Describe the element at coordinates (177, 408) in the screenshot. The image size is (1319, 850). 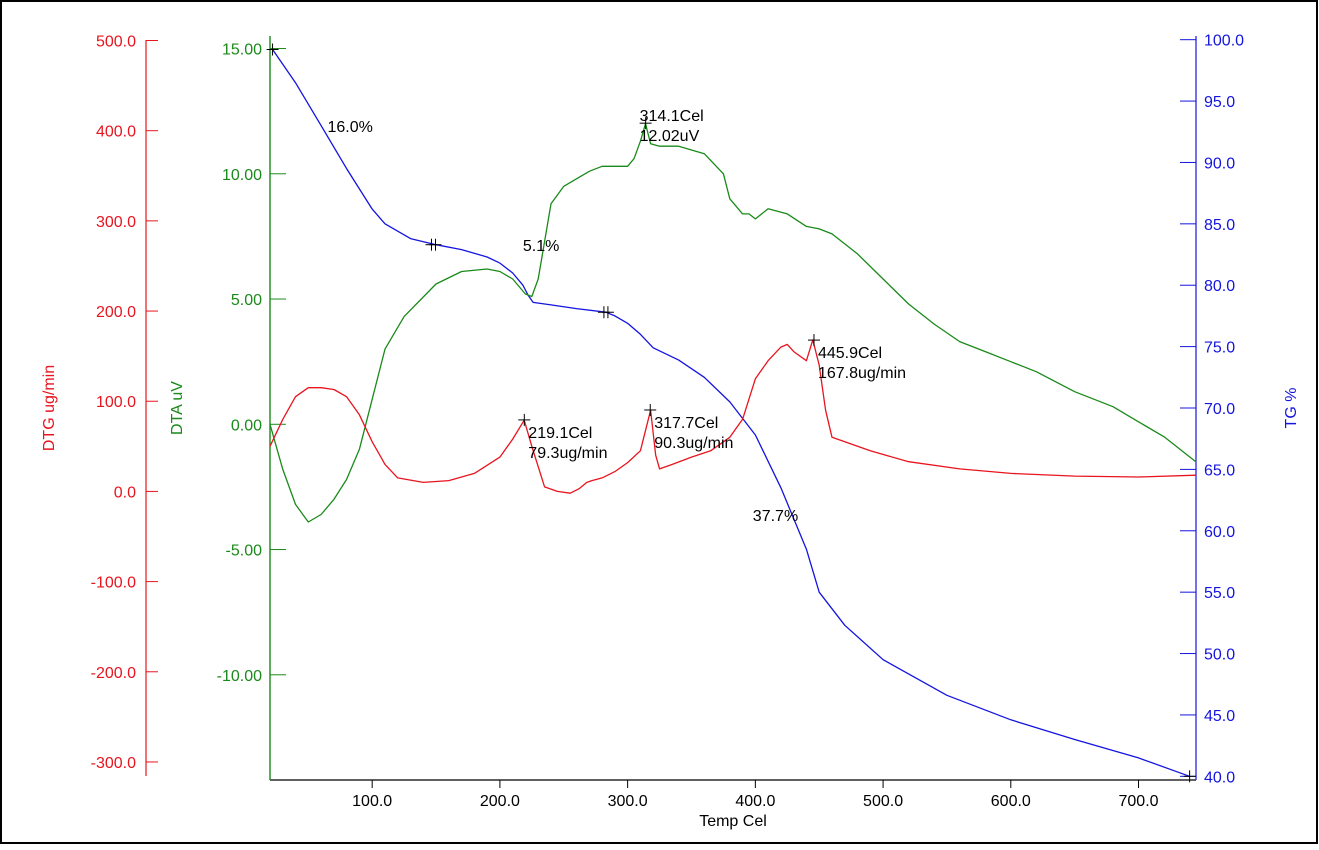
I see `dta-axis-label: DTA uV` at that location.